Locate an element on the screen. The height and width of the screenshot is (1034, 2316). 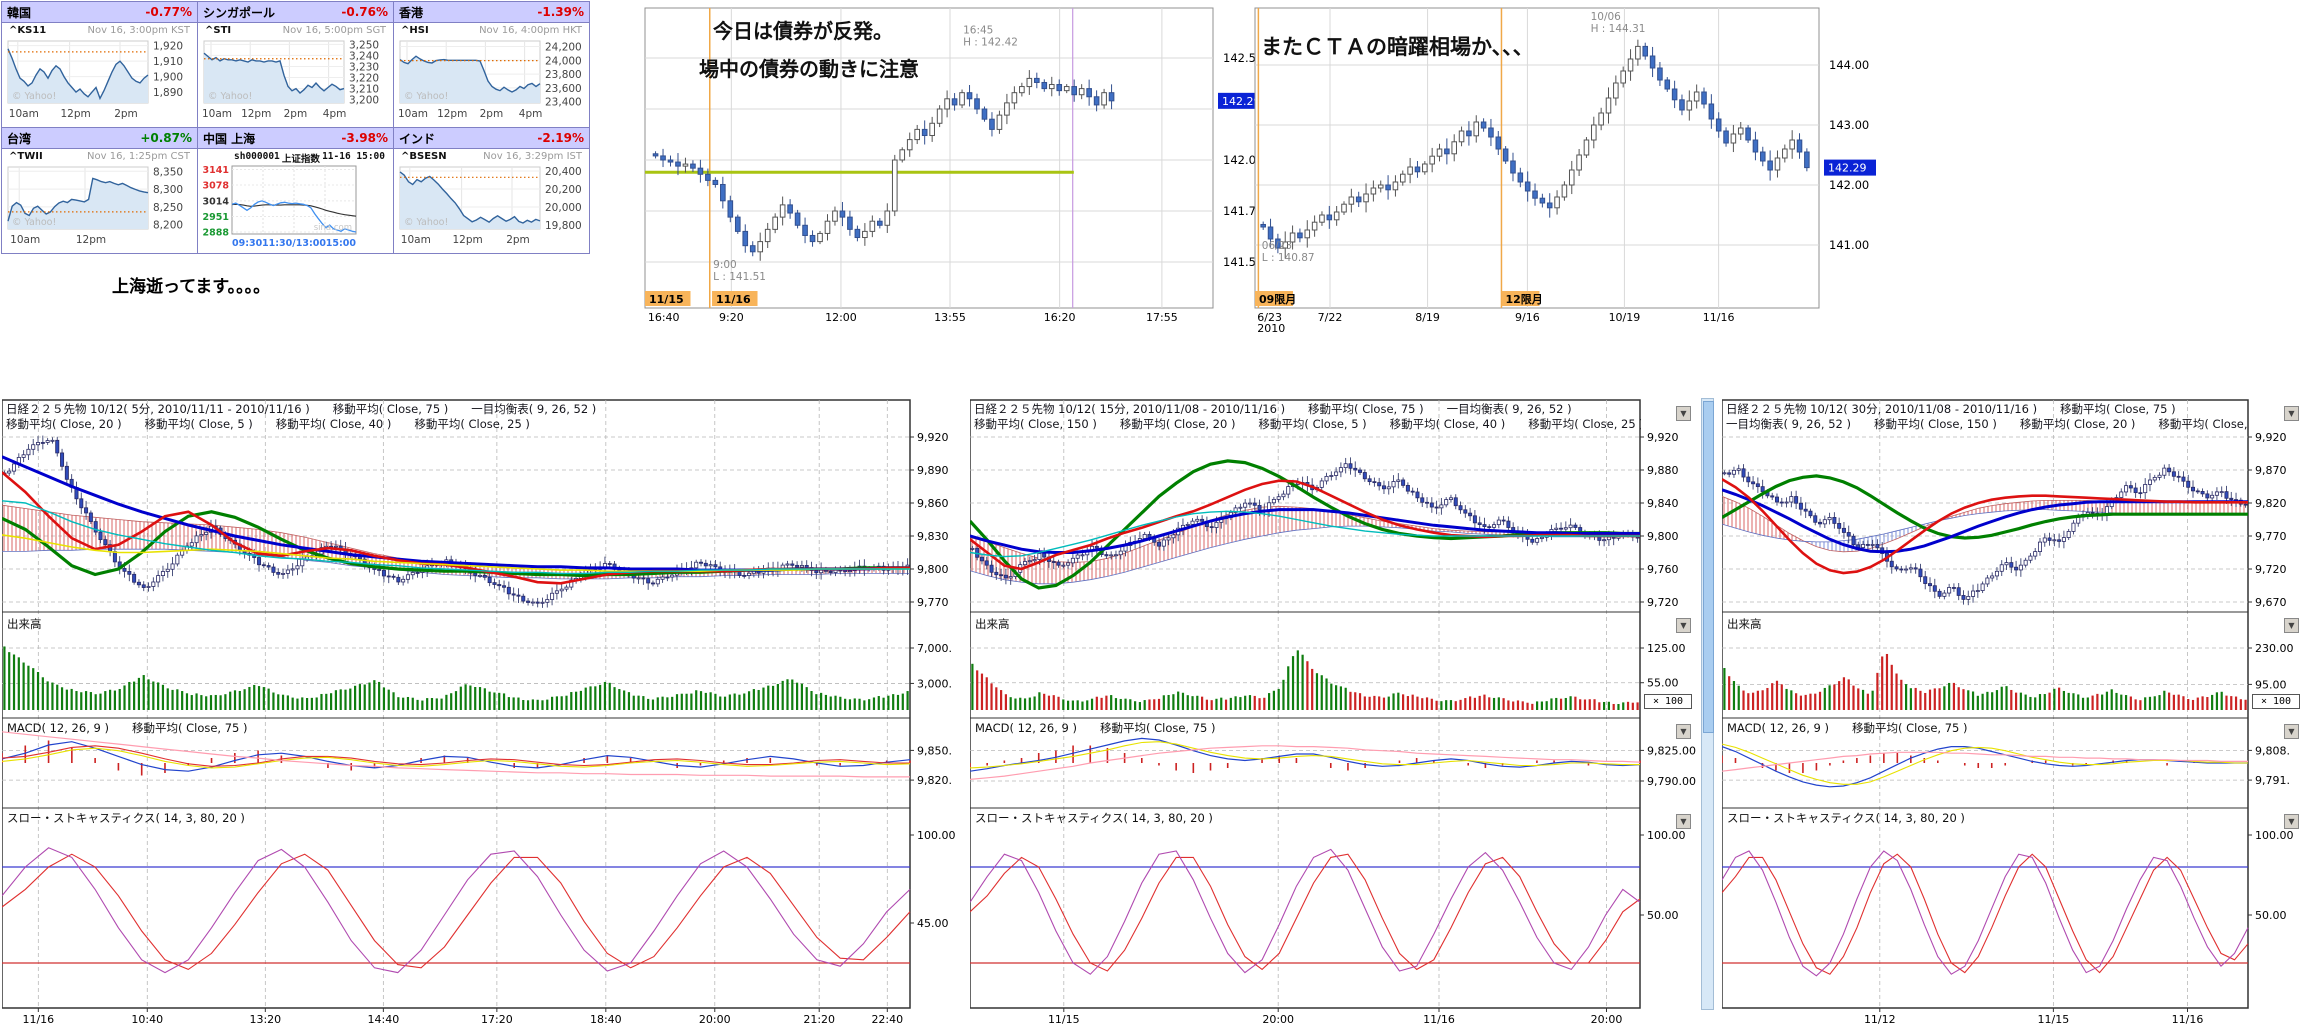
svg-text: 2951 is located at coordinates (216, 217).